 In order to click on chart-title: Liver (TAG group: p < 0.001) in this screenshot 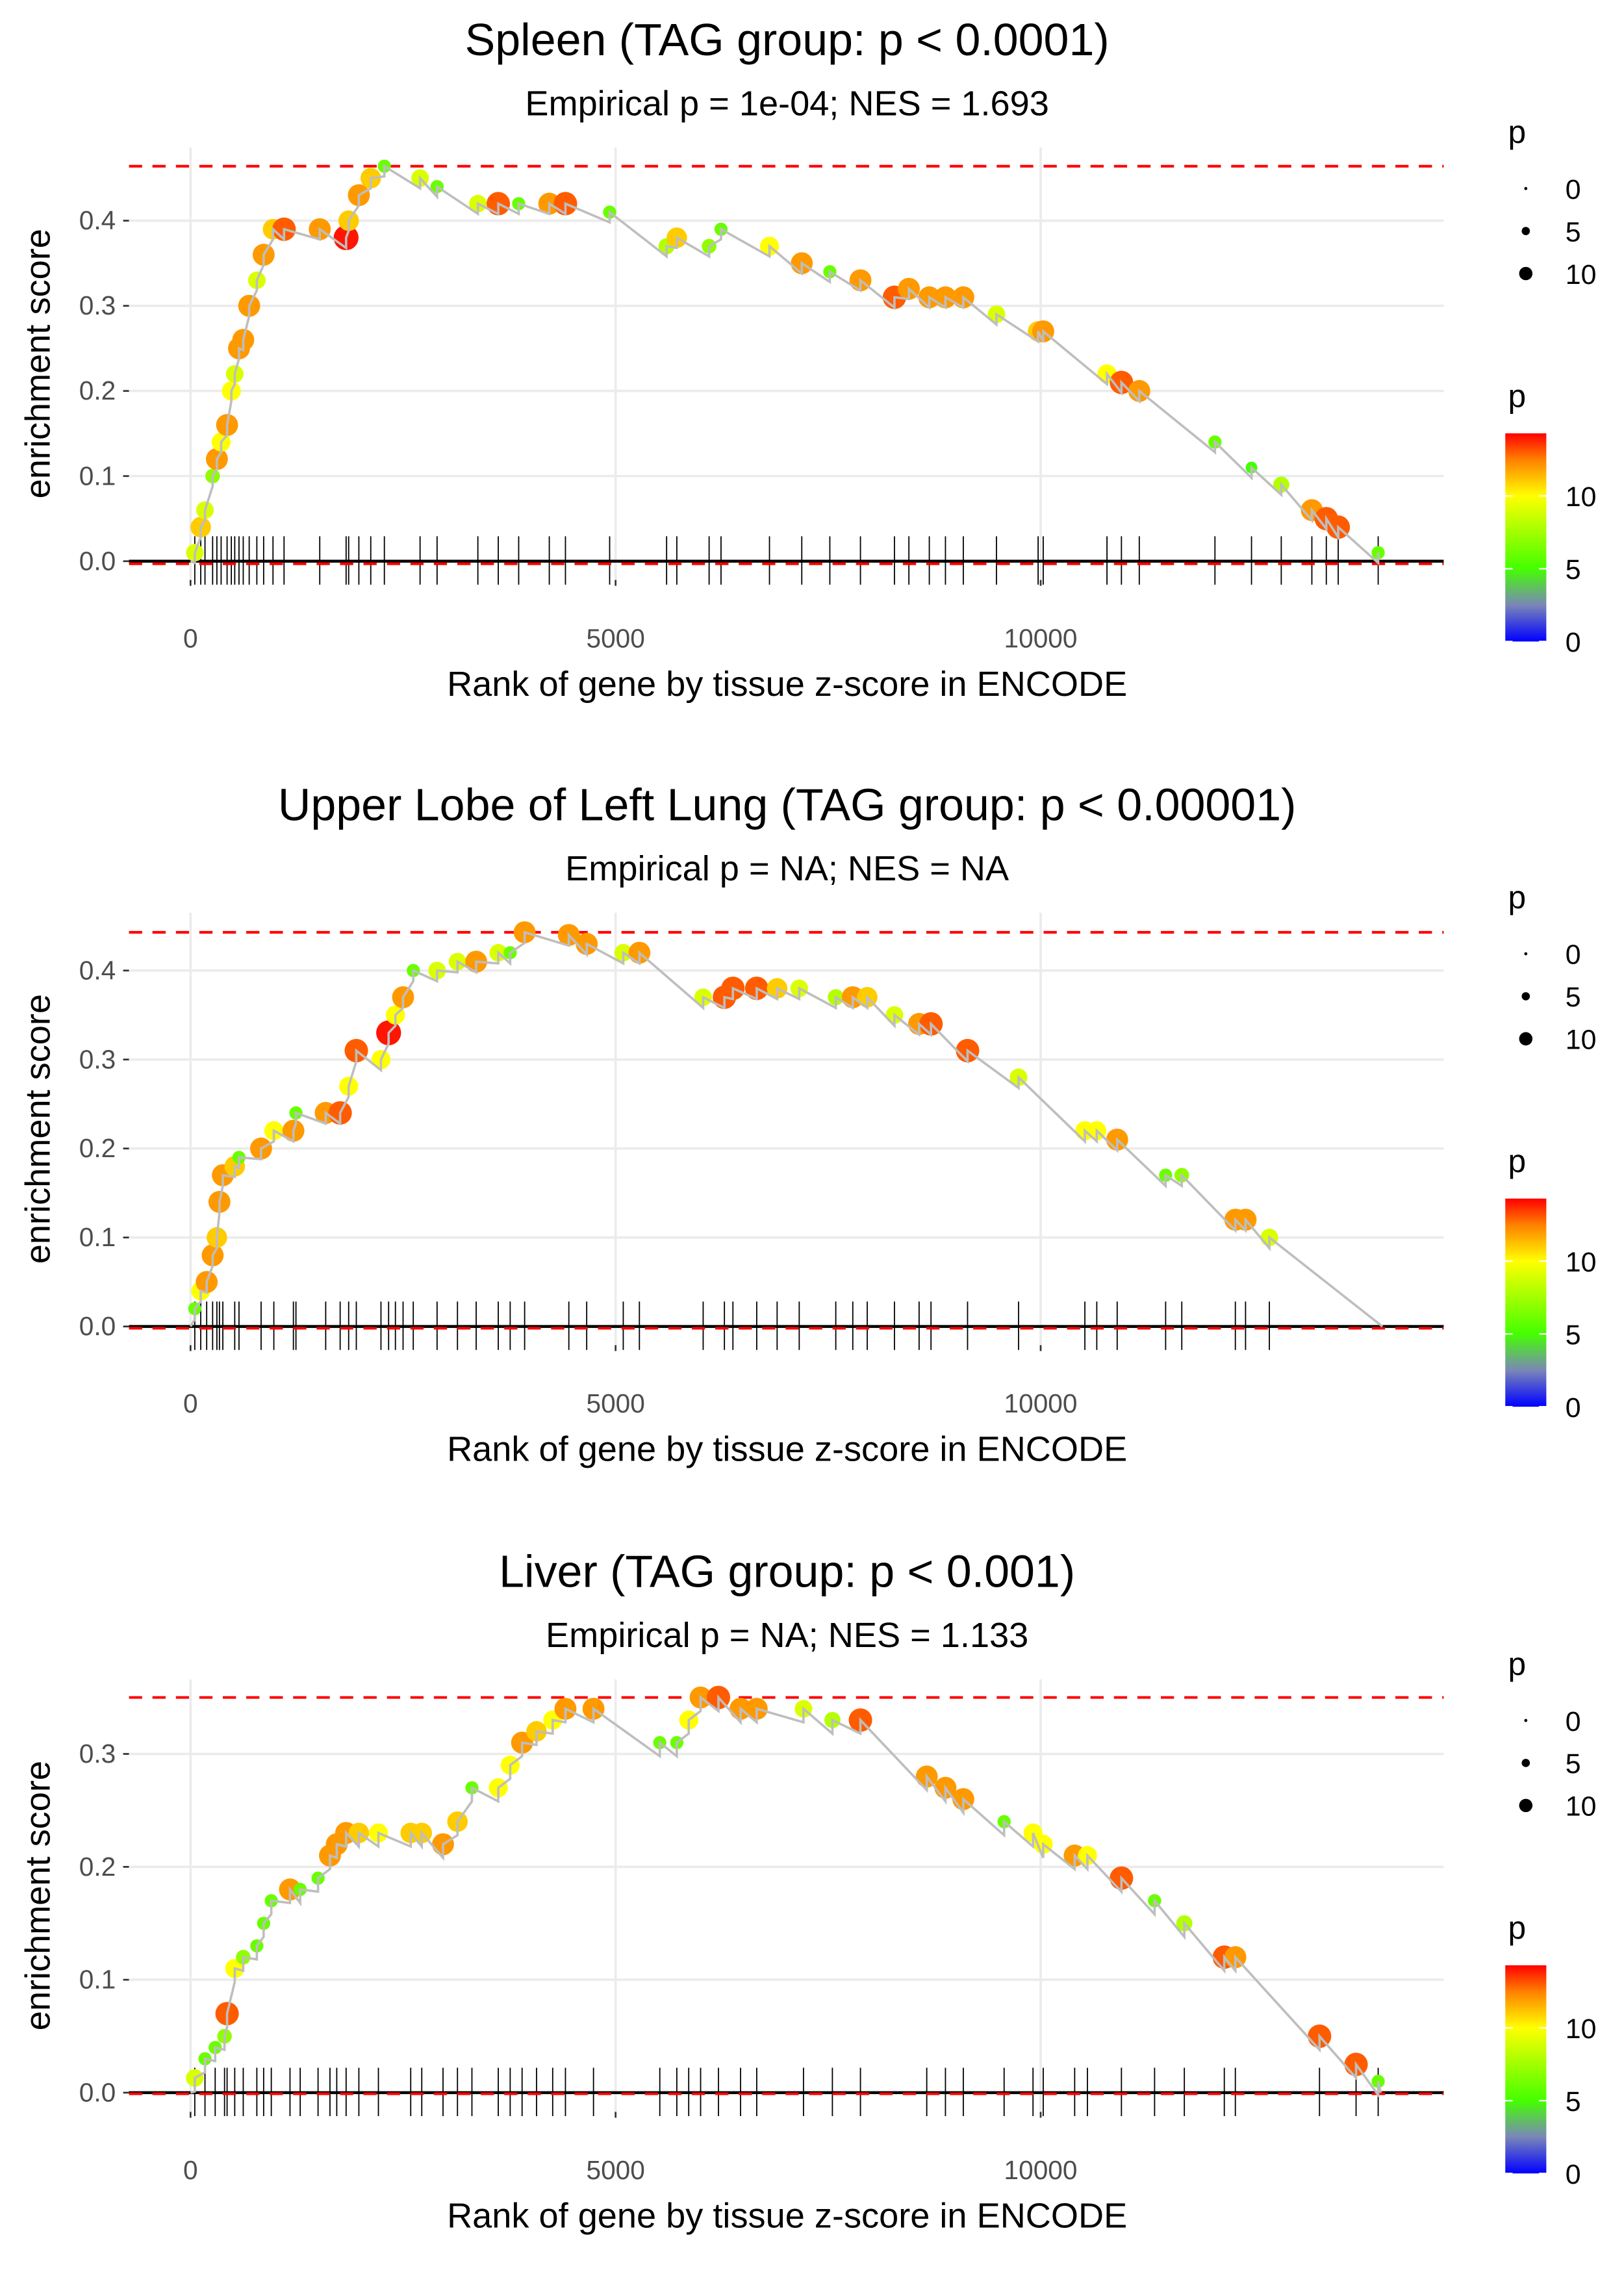, I will do `click(787, 1571)`.